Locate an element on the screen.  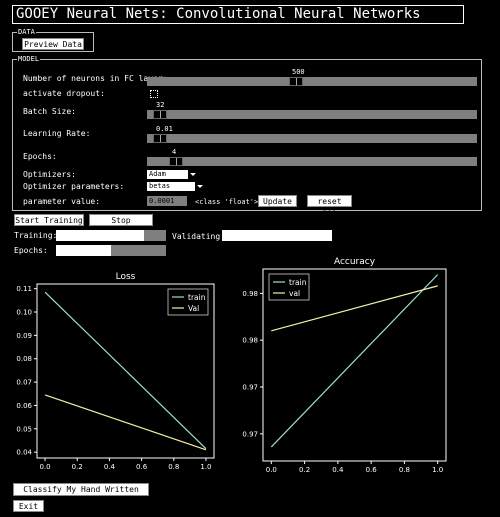
dropout-checkbox is located at coordinates (154, 94).